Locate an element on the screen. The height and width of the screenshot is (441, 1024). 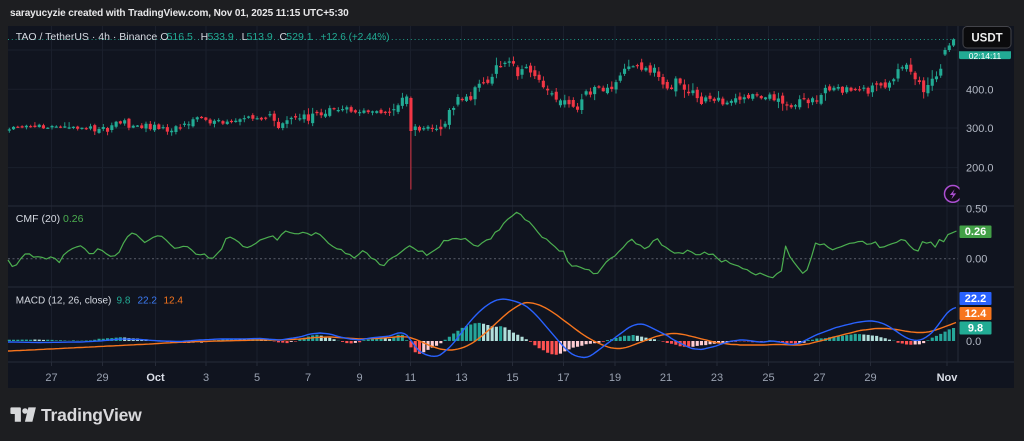
svg-text: 19 is located at coordinates (615, 378).